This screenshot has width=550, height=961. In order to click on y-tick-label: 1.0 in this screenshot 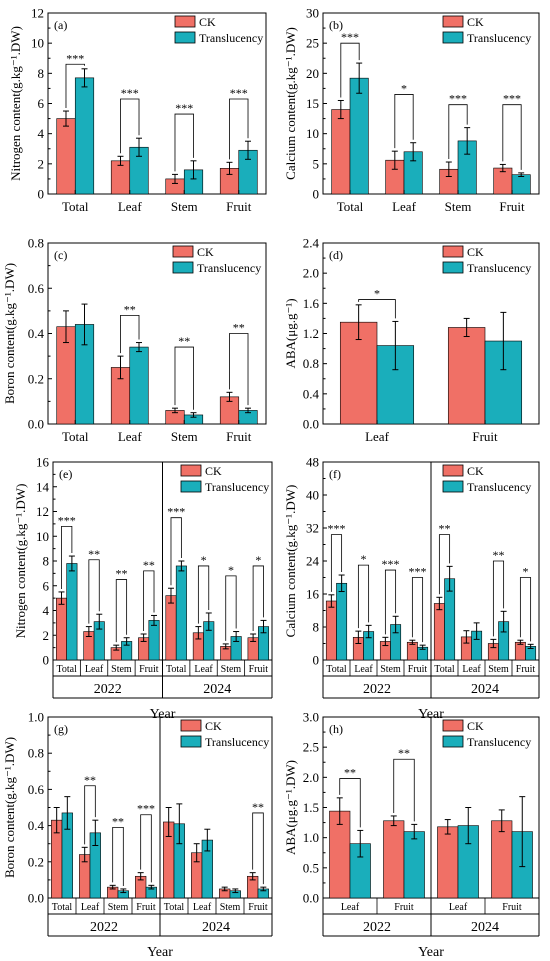, I will do `click(311, 837)`.